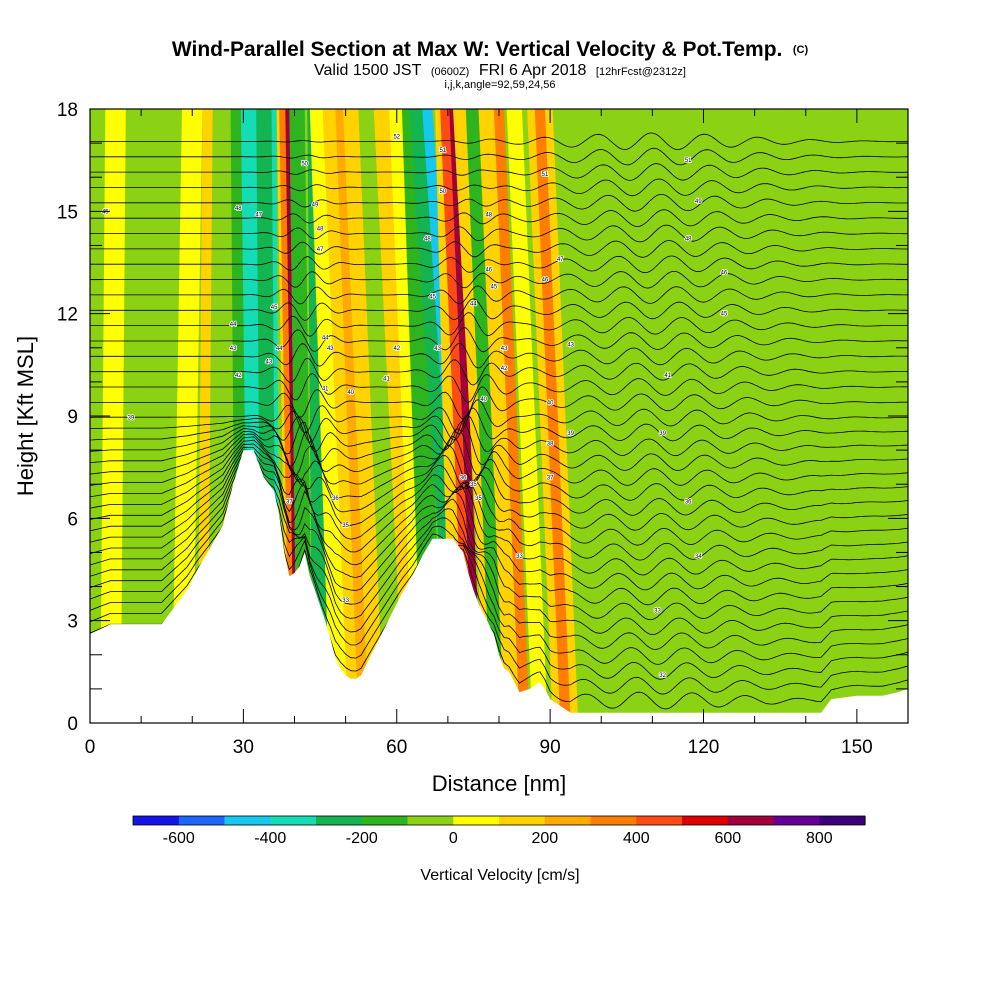 Image resolution: width=1000 pixels, height=1000 pixels. What do you see at coordinates (698, 202) in the screenshot?
I see `contour-label: 49` at bounding box center [698, 202].